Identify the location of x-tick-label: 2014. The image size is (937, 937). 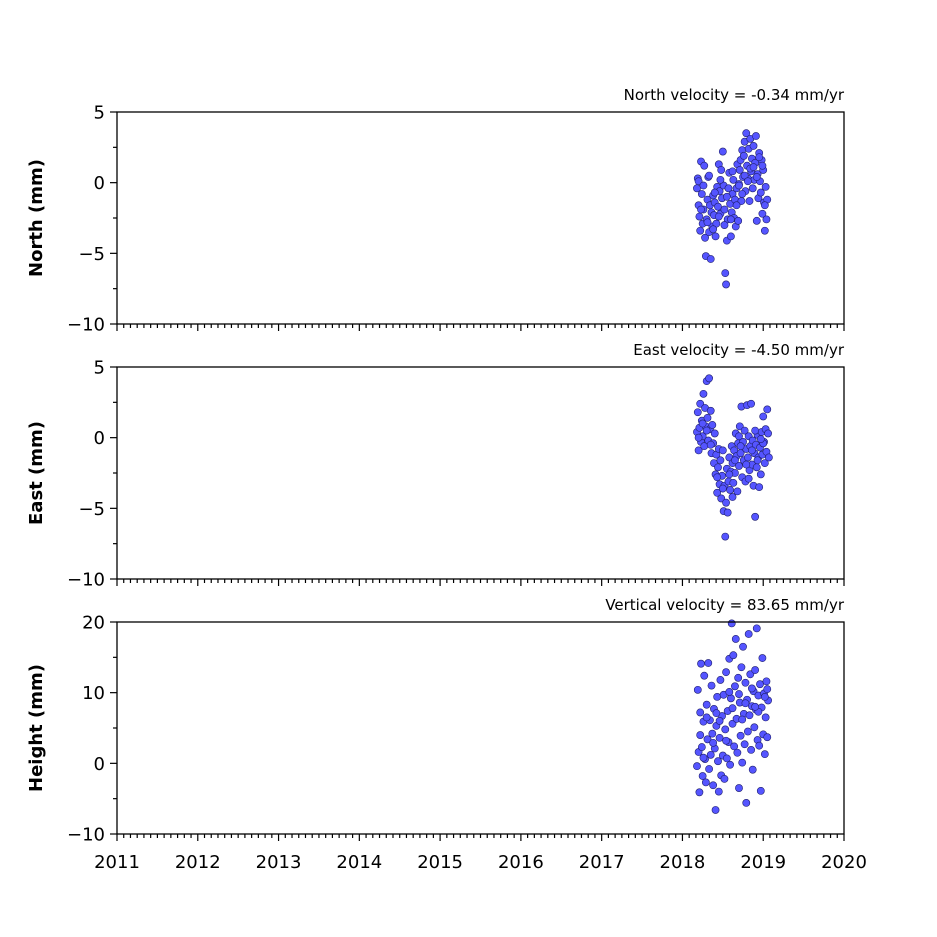
(359, 862).